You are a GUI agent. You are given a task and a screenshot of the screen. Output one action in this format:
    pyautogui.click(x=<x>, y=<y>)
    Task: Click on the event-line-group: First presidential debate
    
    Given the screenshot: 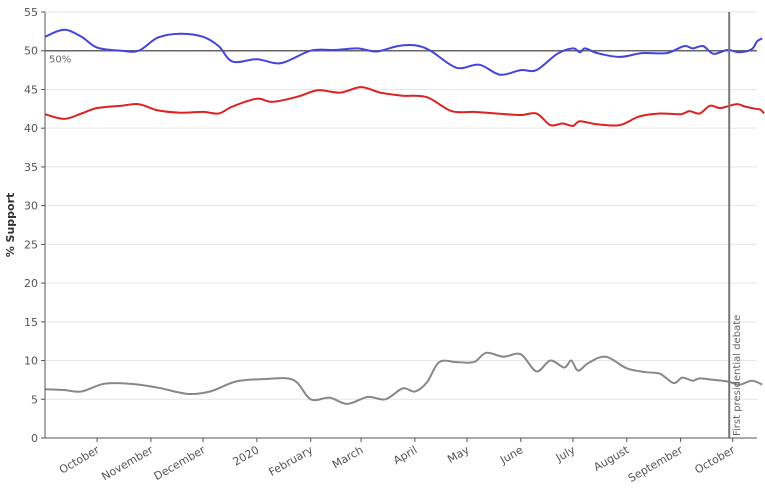 What is the action you would take?
    pyautogui.click(x=735, y=225)
    